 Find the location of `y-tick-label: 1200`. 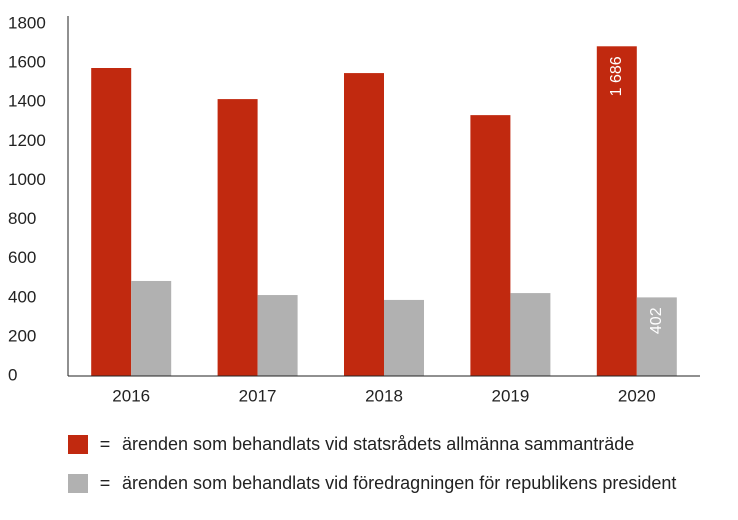

y-tick-label: 1200 is located at coordinates (27, 140).